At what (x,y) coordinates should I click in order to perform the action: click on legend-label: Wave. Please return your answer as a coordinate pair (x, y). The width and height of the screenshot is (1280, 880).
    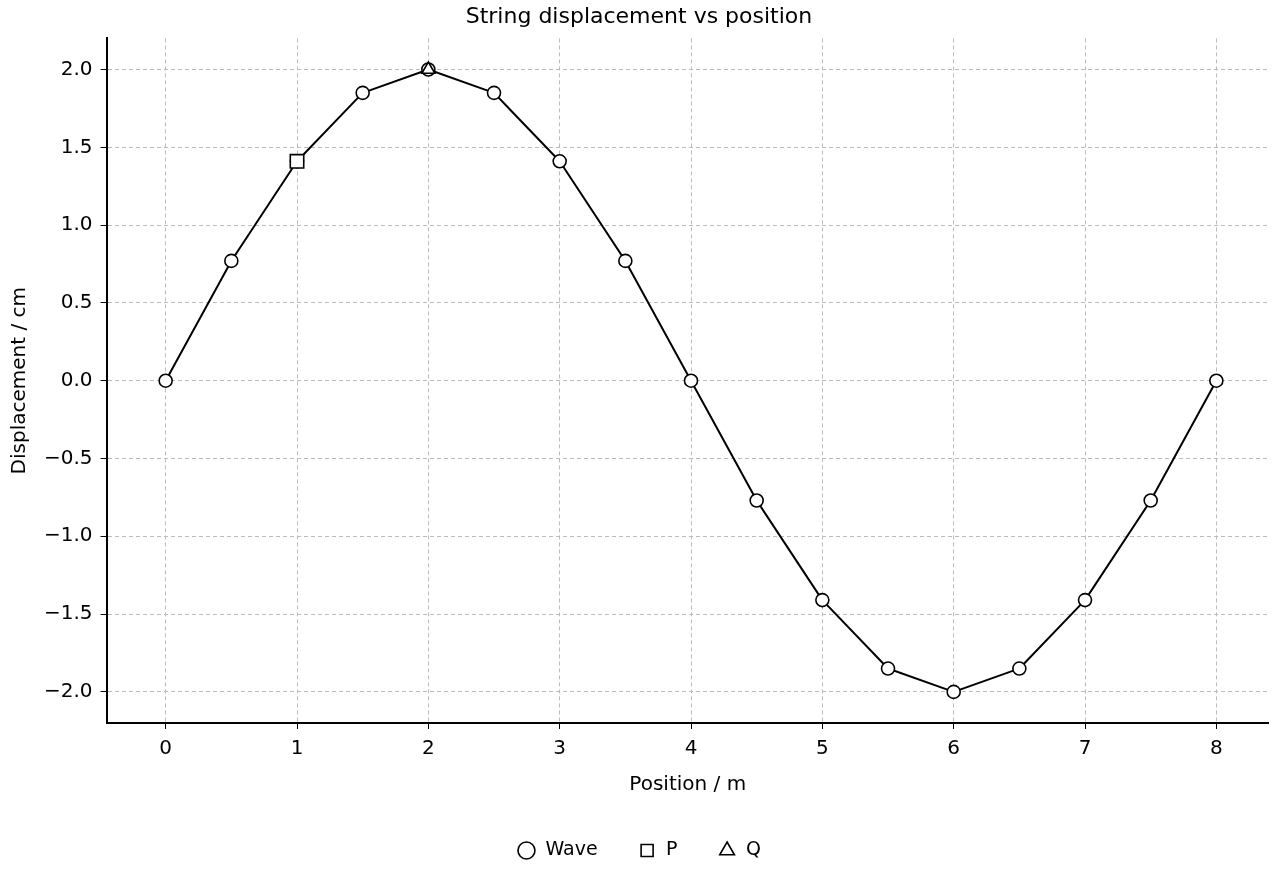
    Looking at the image, I should click on (571, 848).